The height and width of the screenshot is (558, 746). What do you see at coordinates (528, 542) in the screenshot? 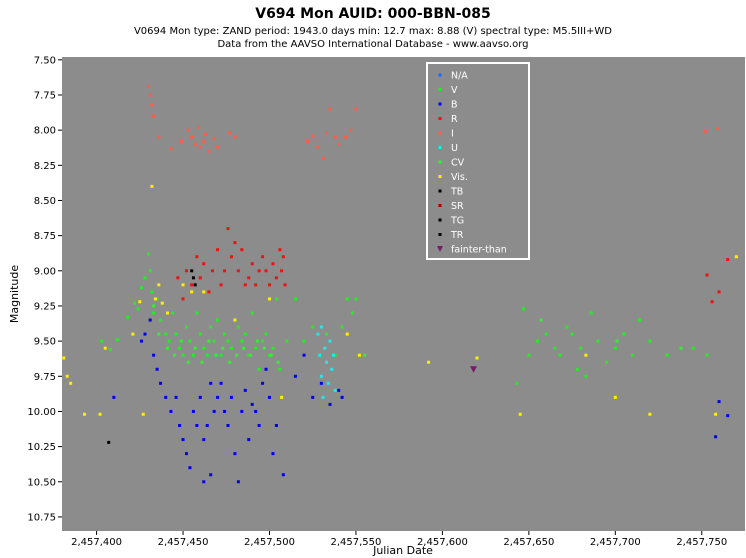
I see `x-tick-label: 2,457,650` at bounding box center [528, 542].